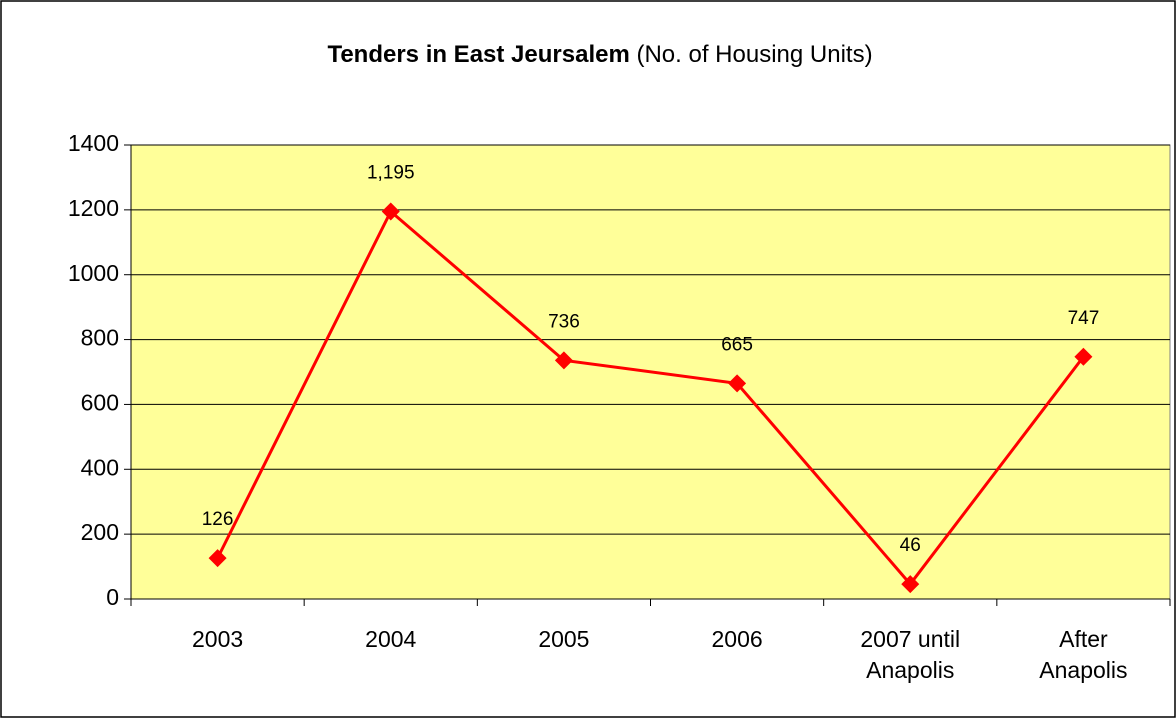  Describe the element at coordinates (112, 597) in the screenshot. I see `y-tick-label: 0` at that location.